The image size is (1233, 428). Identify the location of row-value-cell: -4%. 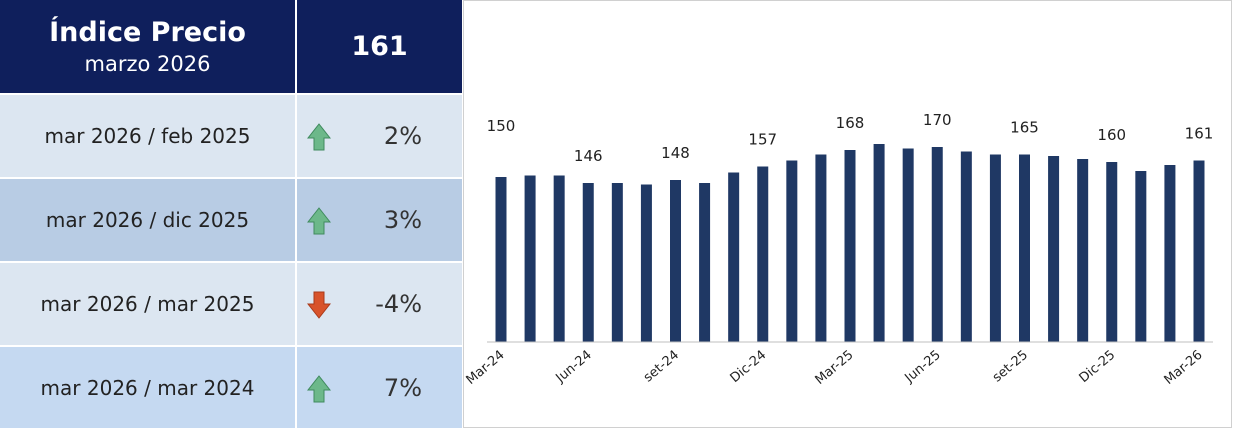
(379, 303).